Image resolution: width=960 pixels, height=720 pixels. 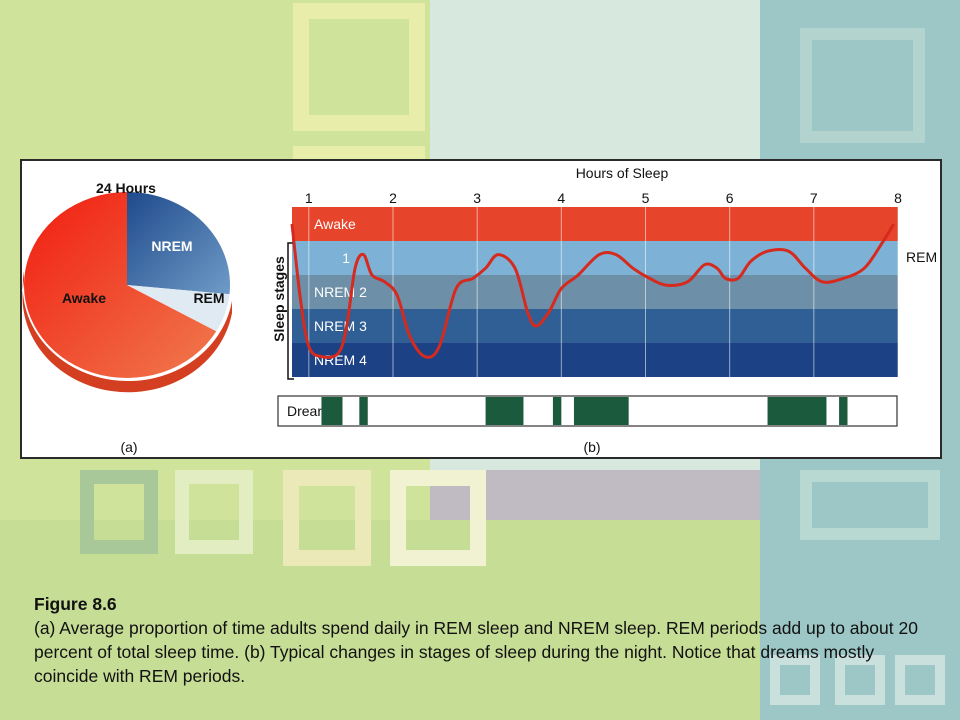 I want to click on panel-label-a: (a), so click(x=128, y=447).